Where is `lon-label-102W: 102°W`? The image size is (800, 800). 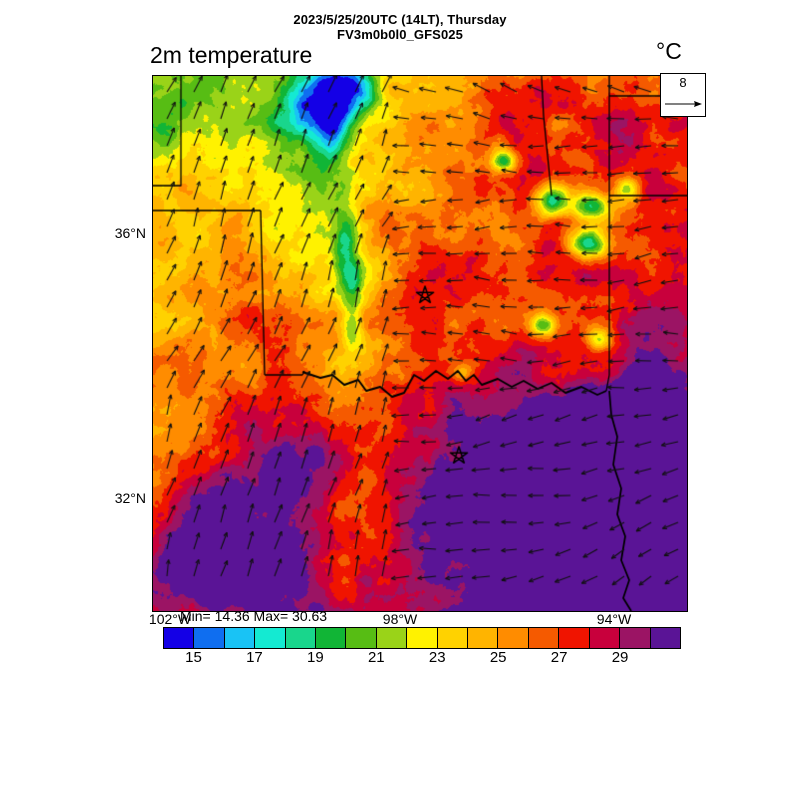 lon-label-102W: 102°W is located at coordinates (170, 619).